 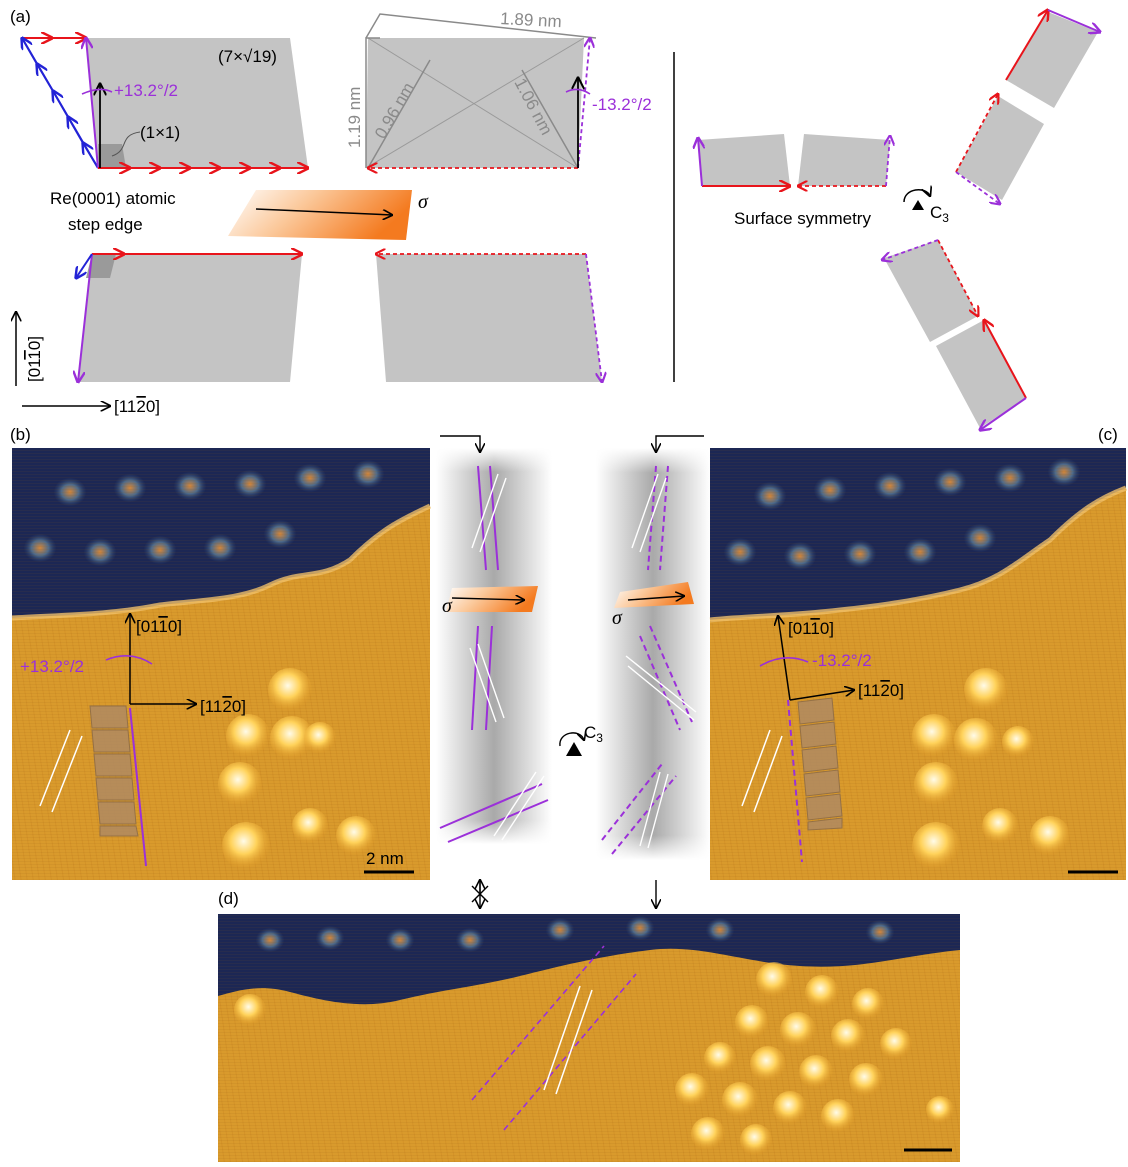 What do you see at coordinates (653, 671) in the screenshot?
I see `middle-column-right` at bounding box center [653, 671].